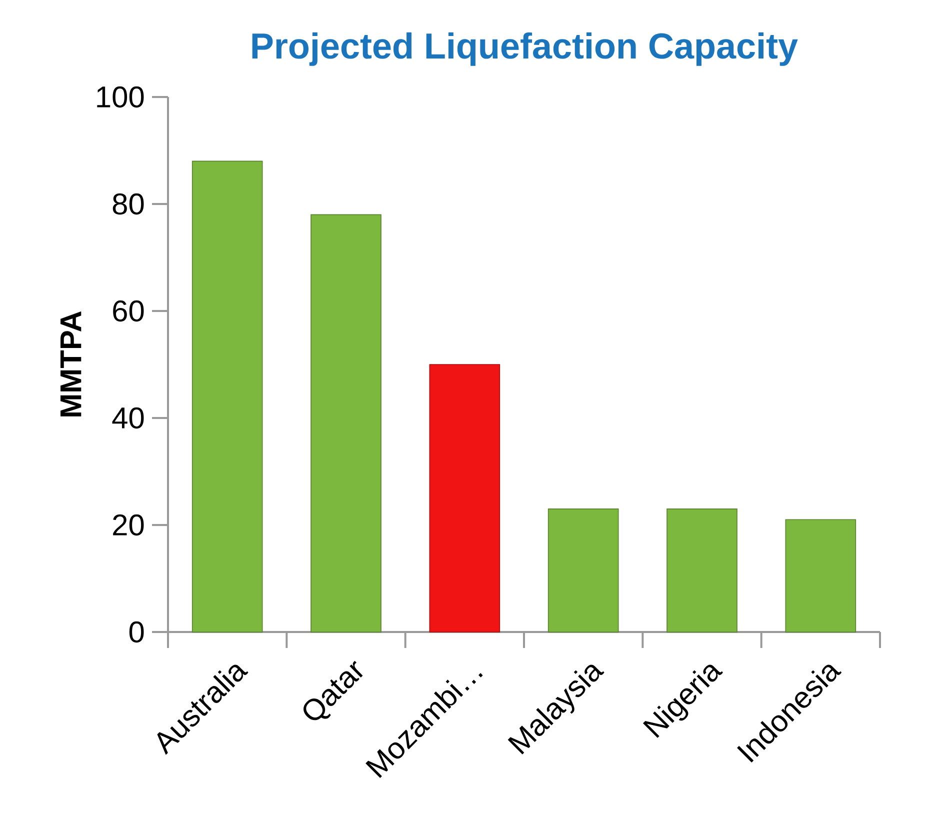  I want to click on y-tick-label: 20, so click(128, 525).